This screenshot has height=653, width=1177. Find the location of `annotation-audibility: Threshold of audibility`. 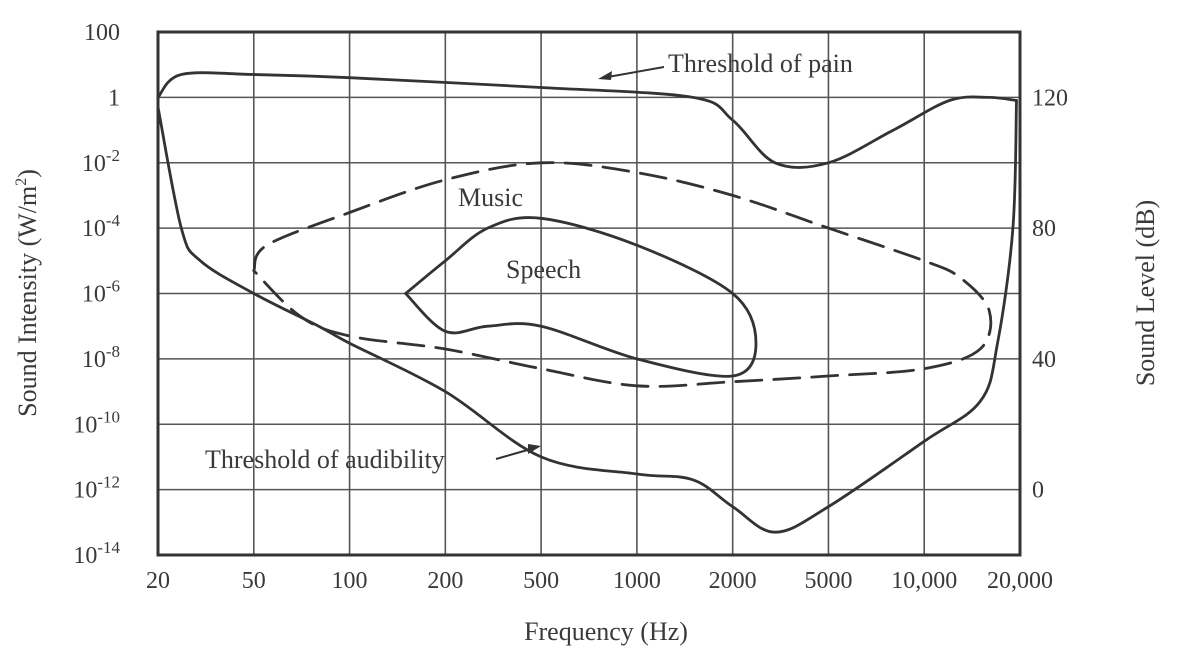

annotation-audibility: Threshold of audibility is located at coordinates (373, 459).